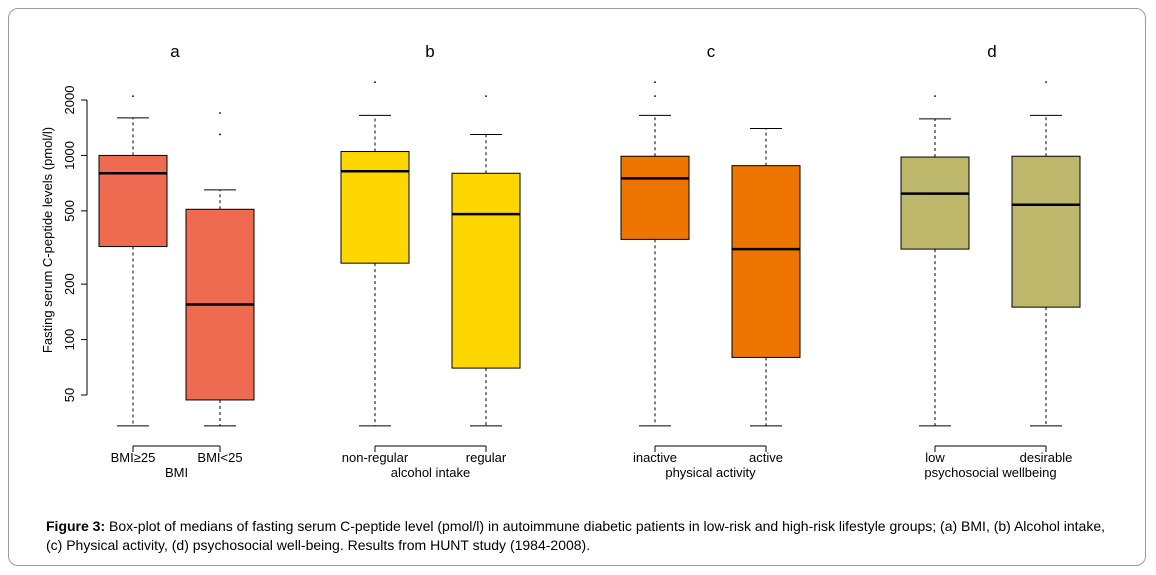 The image size is (1156, 575). I want to click on y-tick-label: 500, so click(69, 211).